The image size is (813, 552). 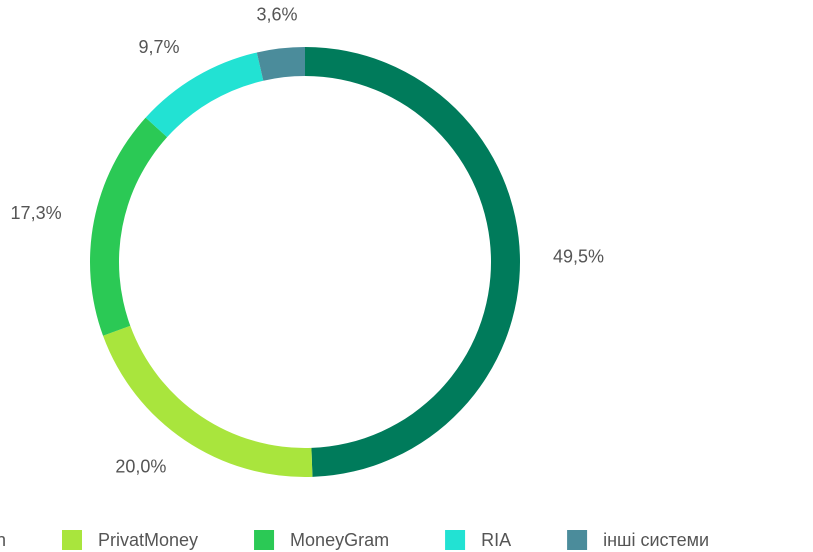 What do you see at coordinates (578, 256) in the screenshot?
I see `data-label: 49,5%` at bounding box center [578, 256].